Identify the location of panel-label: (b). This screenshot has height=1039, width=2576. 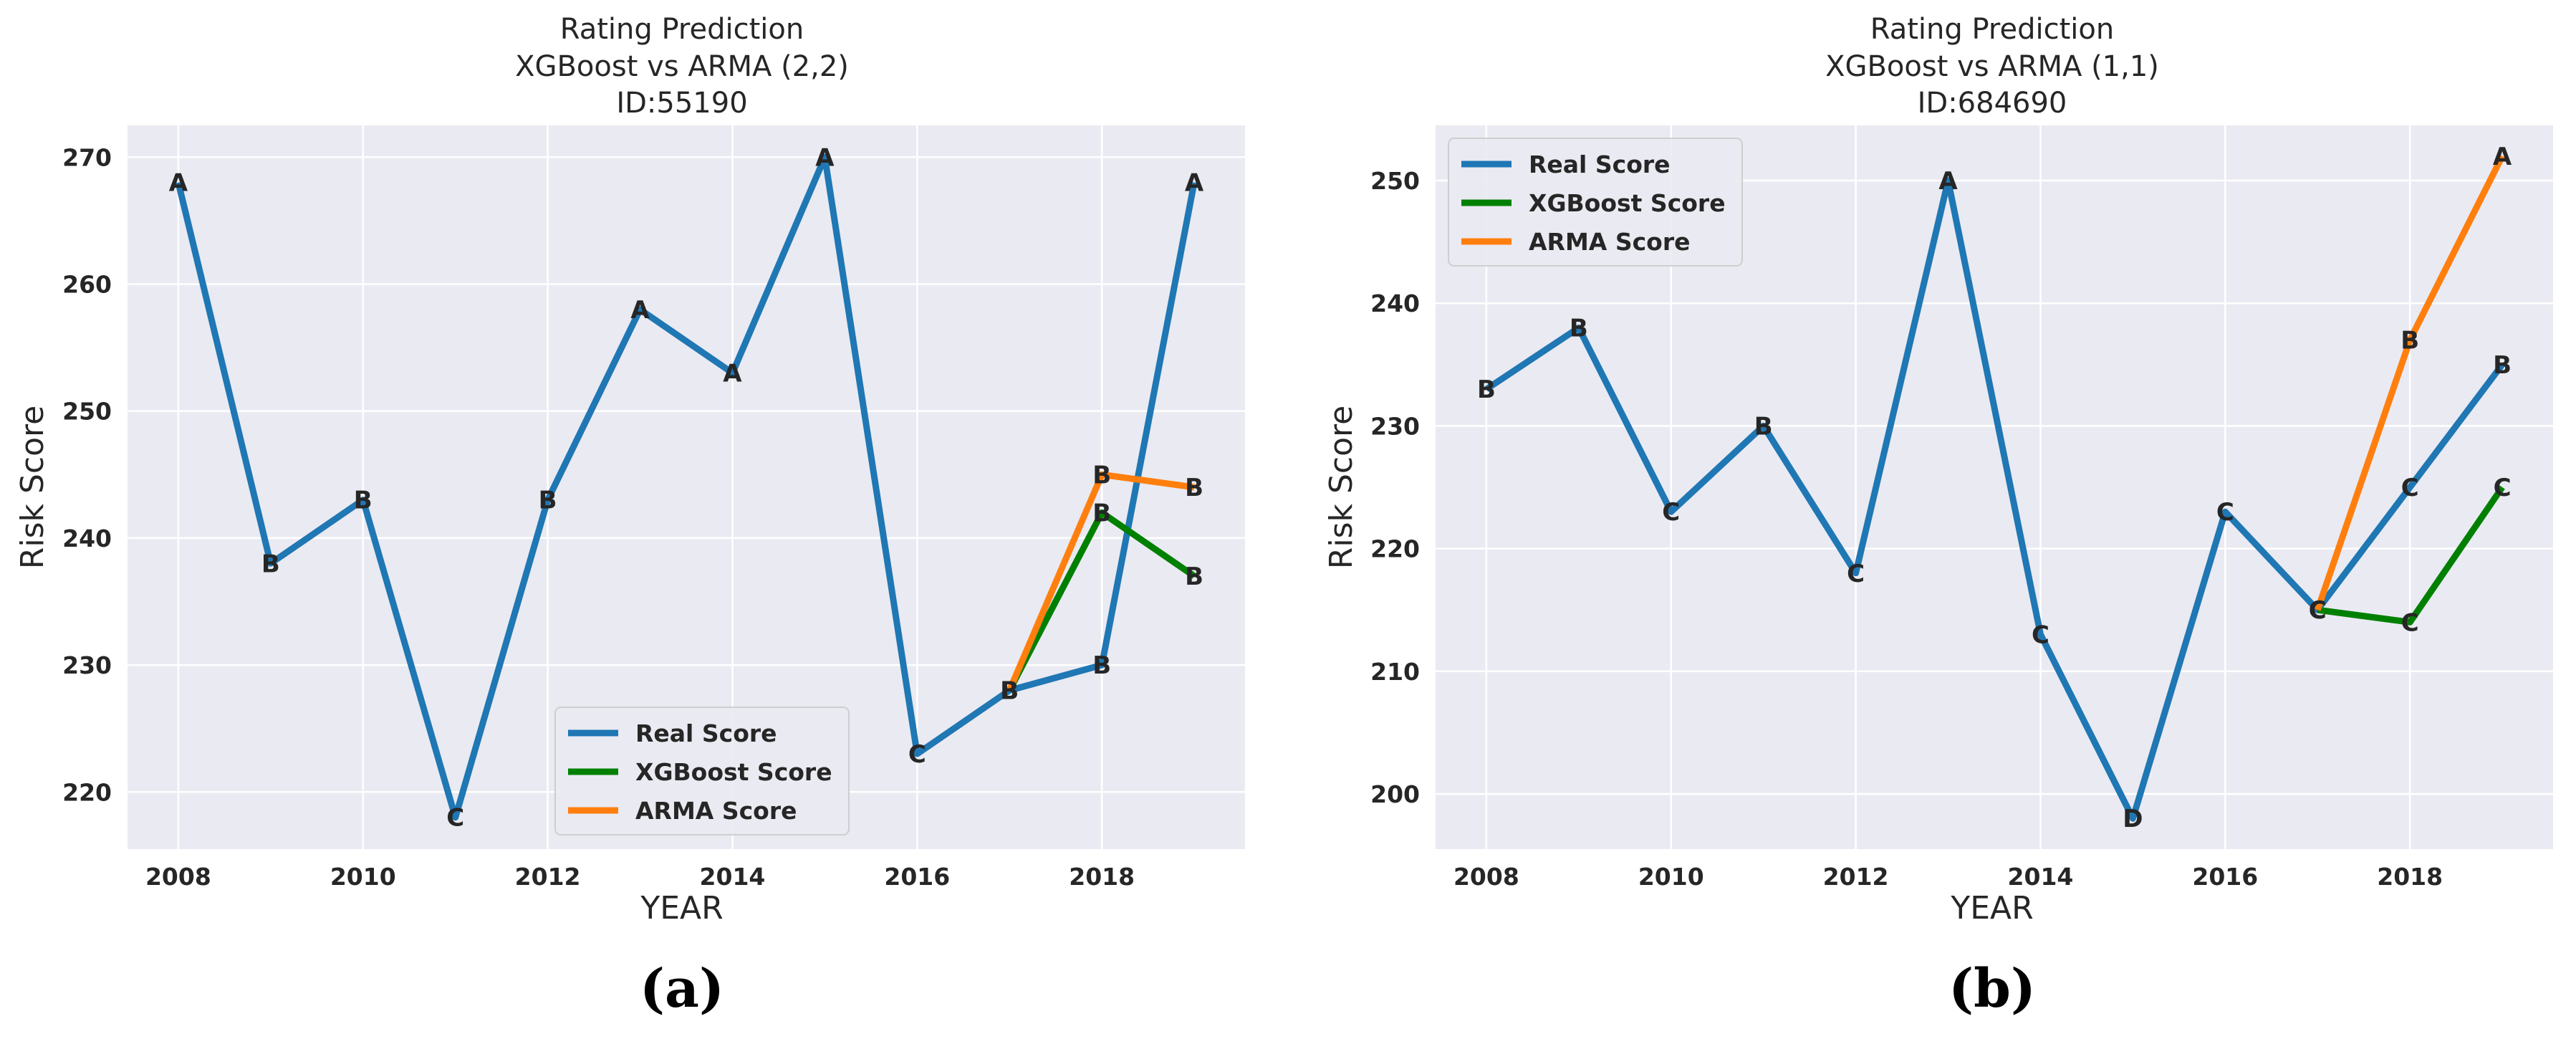
(1992, 989).